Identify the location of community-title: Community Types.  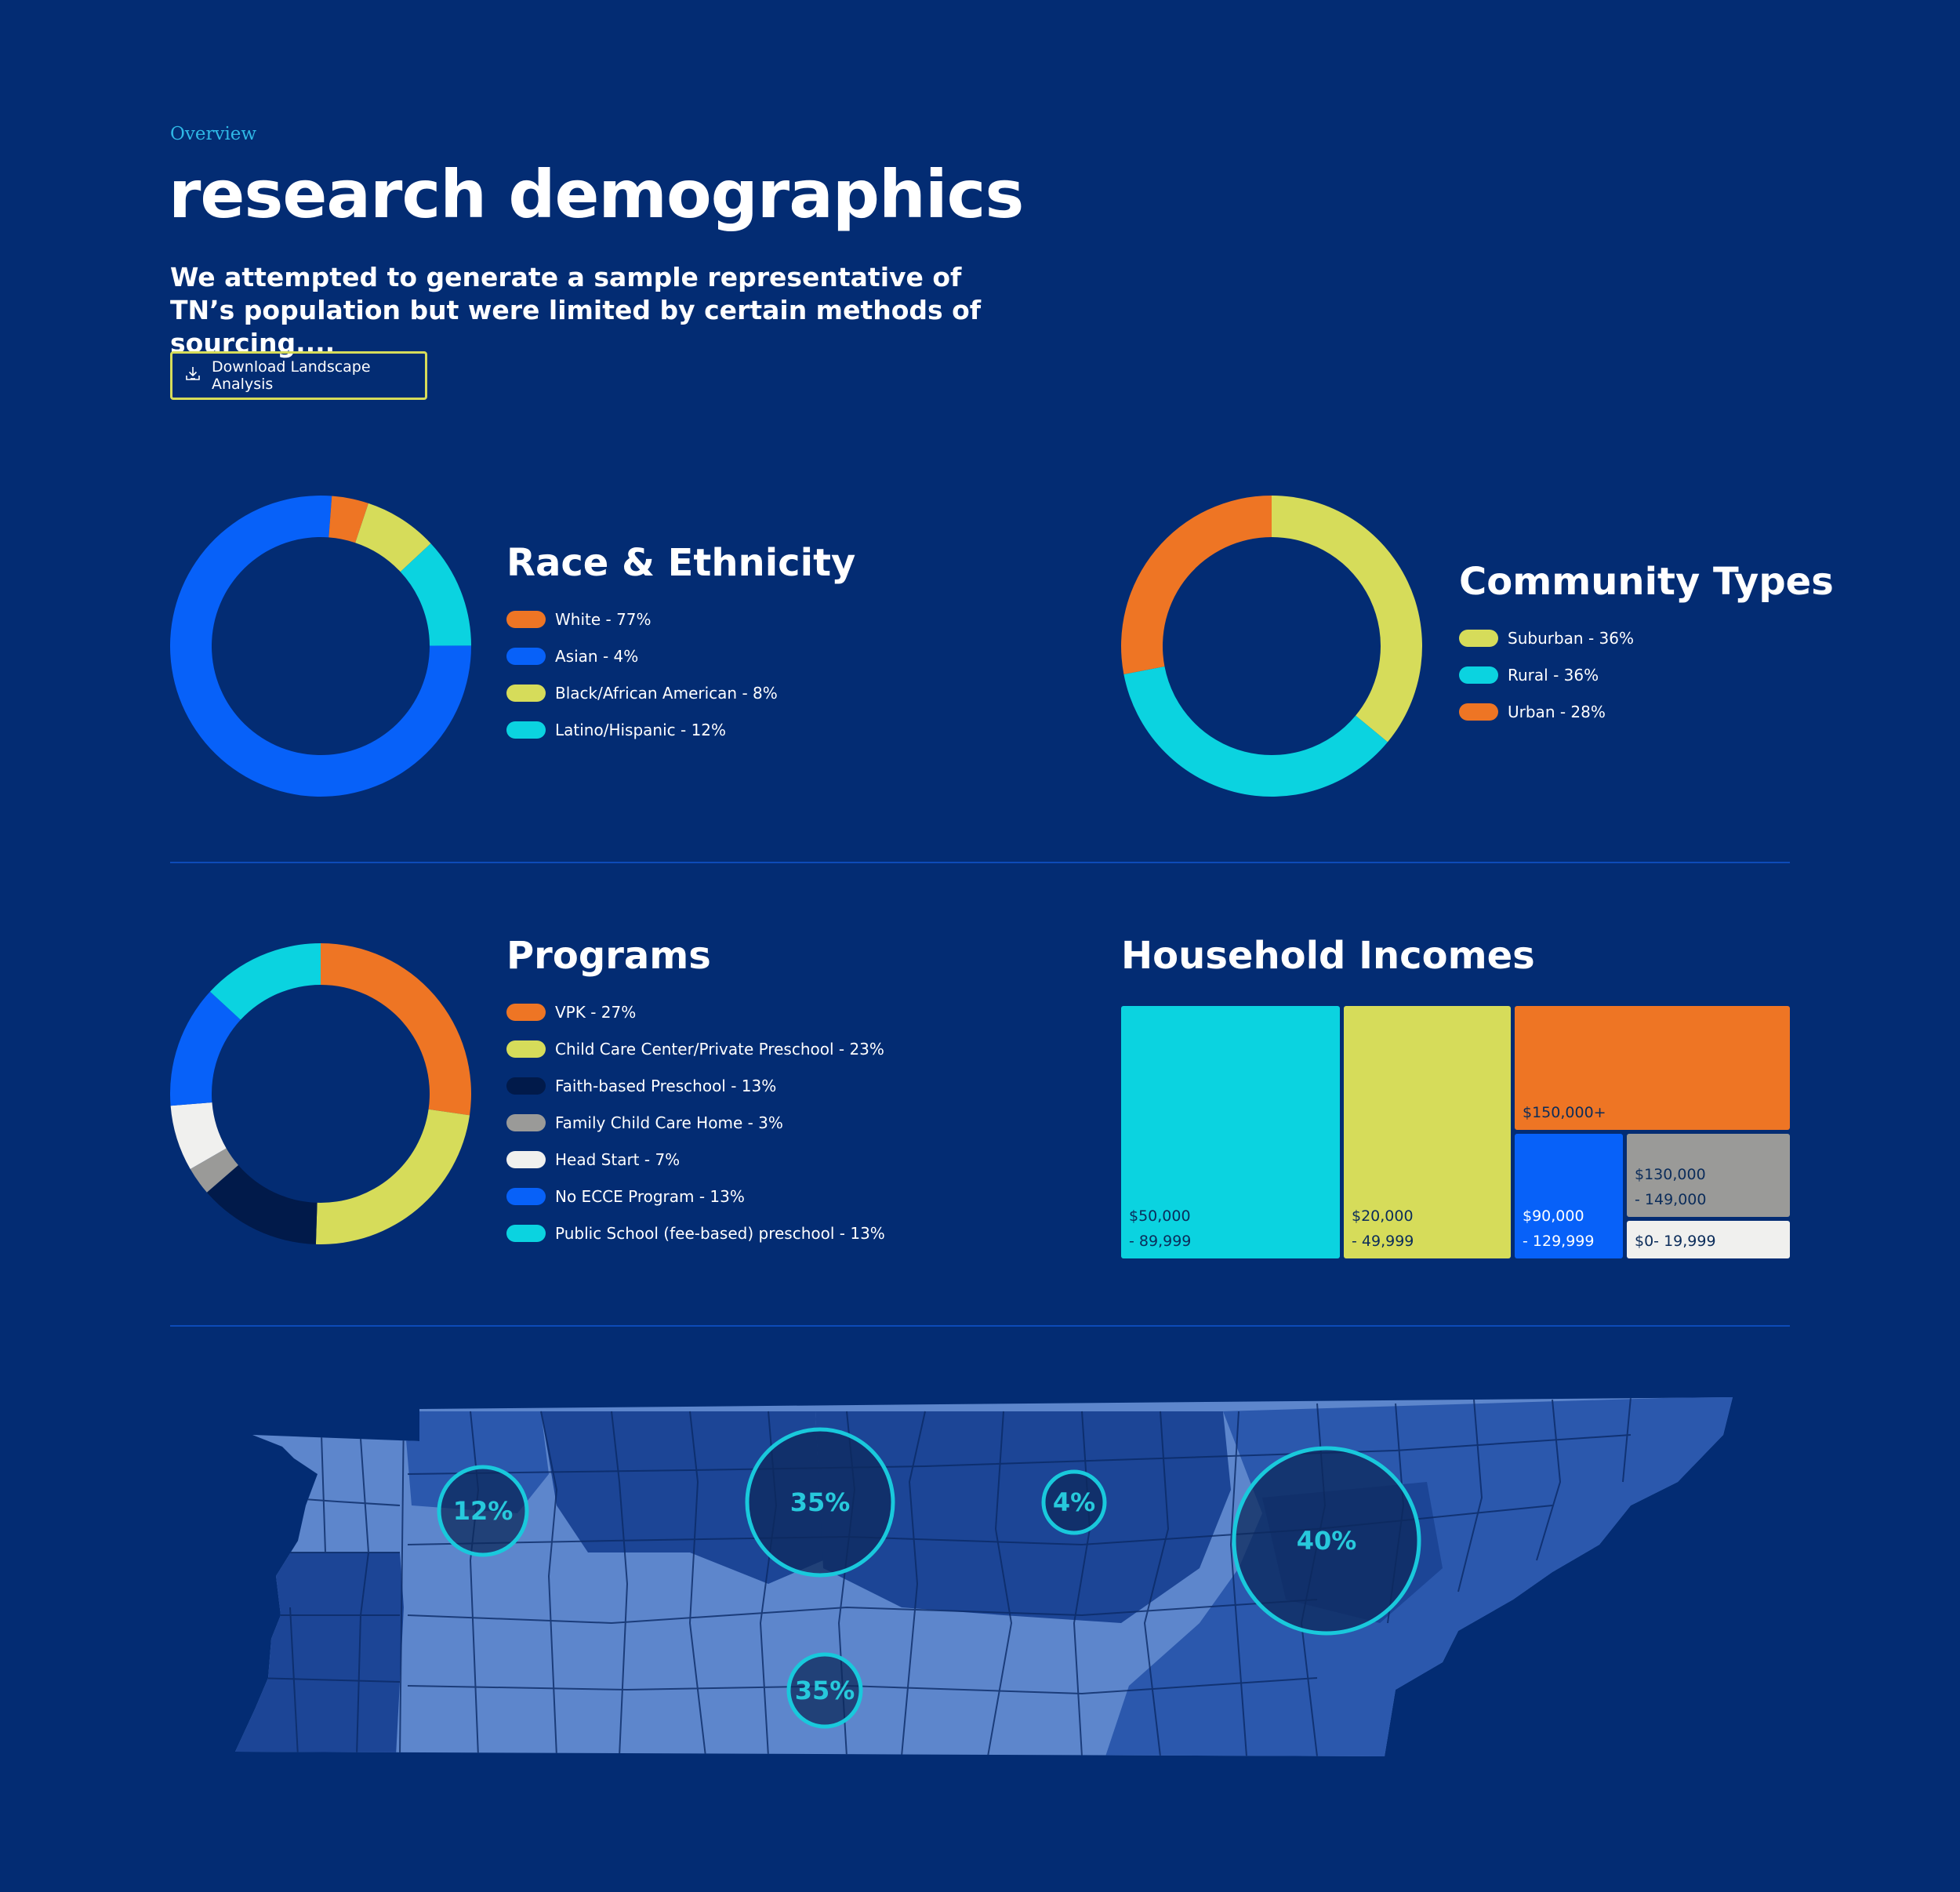
(1646, 582).